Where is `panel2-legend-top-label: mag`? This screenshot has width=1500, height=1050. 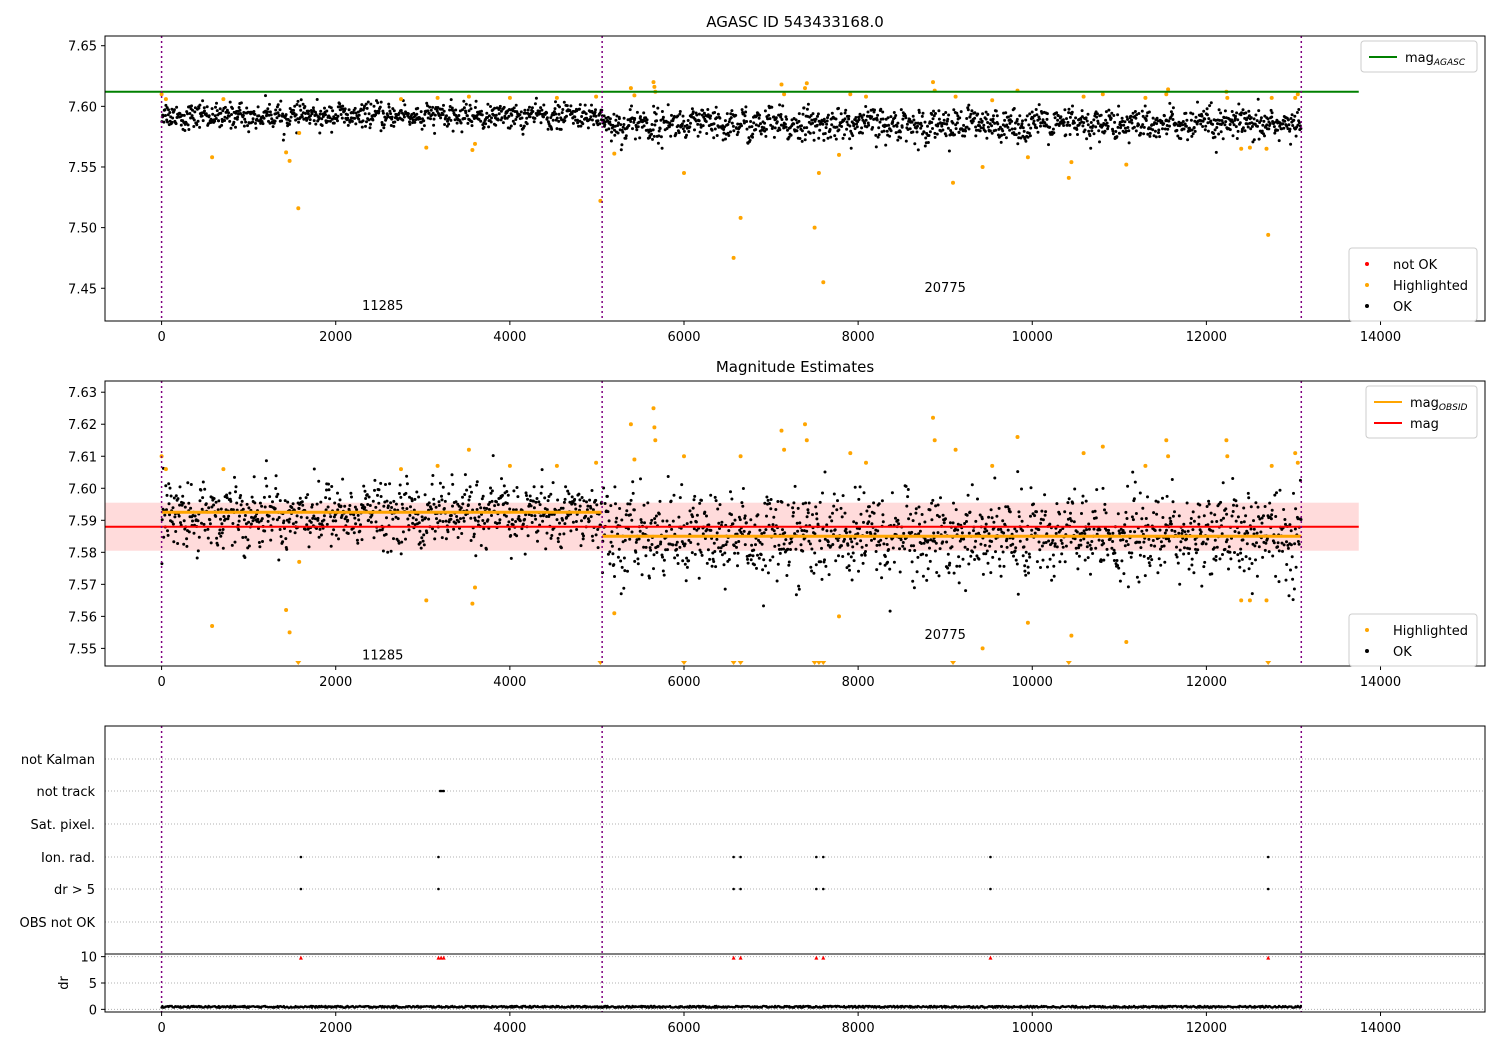 panel2-legend-top-label: mag is located at coordinates (1424, 424).